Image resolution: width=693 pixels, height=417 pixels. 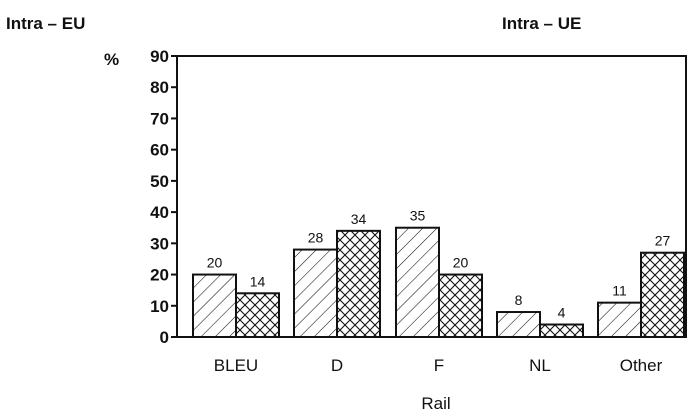 What do you see at coordinates (418, 216) in the screenshot?
I see `data-label: 35` at bounding box center [418, 216].